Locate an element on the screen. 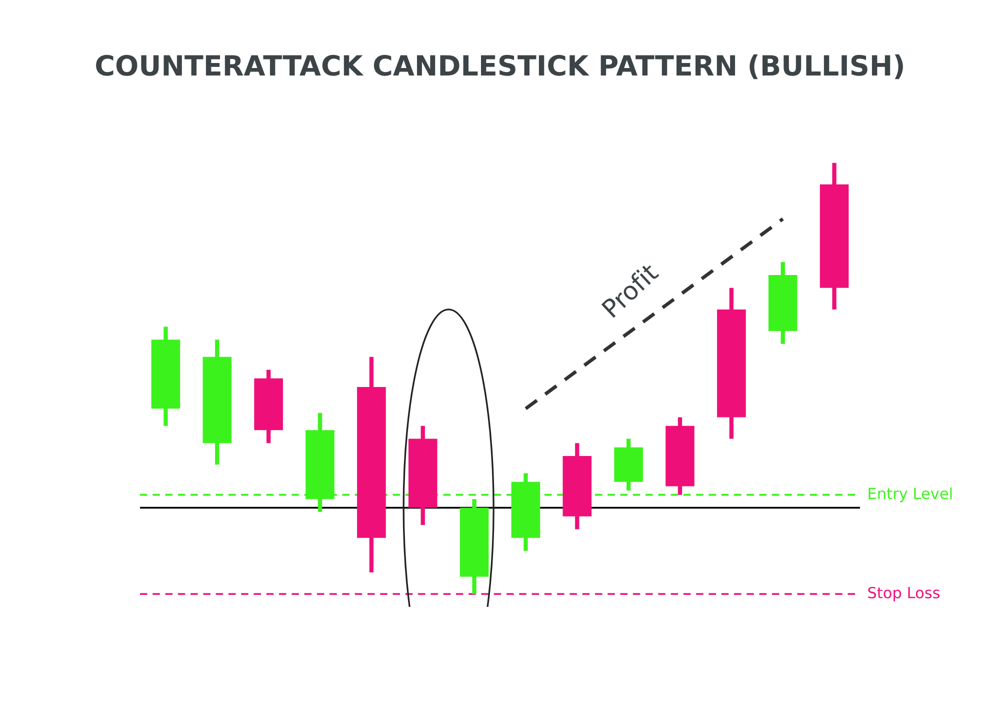 The image size is (1000, 714). ref-line-label: Entry Level is located at coordinates (910, 494).